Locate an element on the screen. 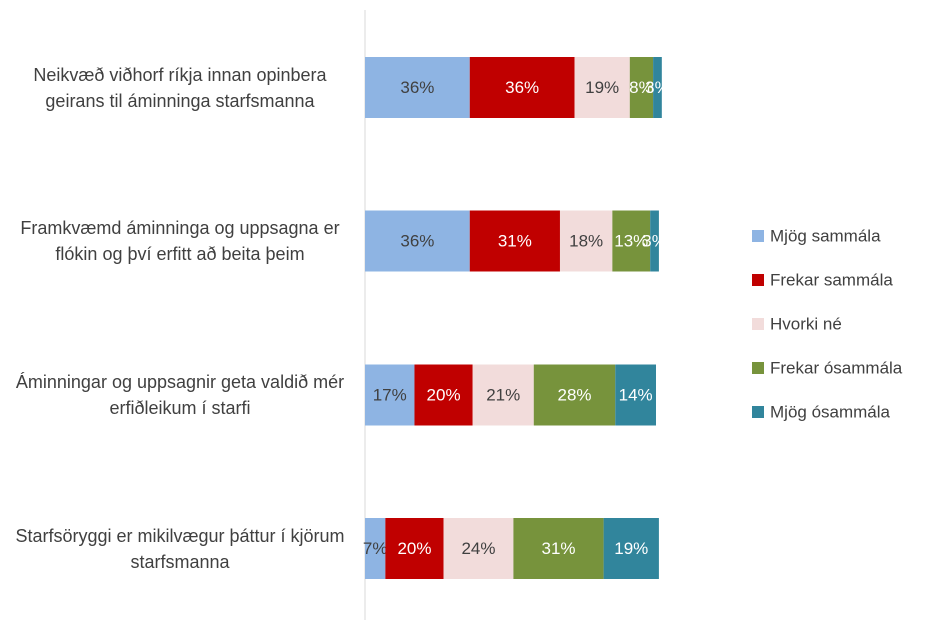 The width and height of the screenshot is (942, 620). value-label: 24% is located at coordinates (478, 548).